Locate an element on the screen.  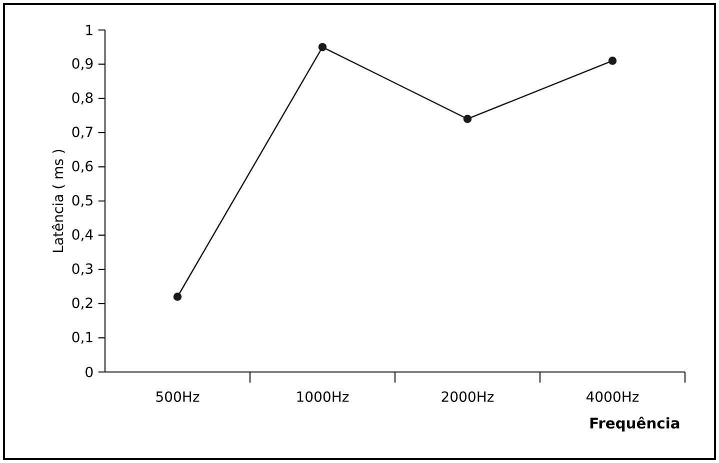
y-tick-label: 0,6 is located at coordinates (82, 166).